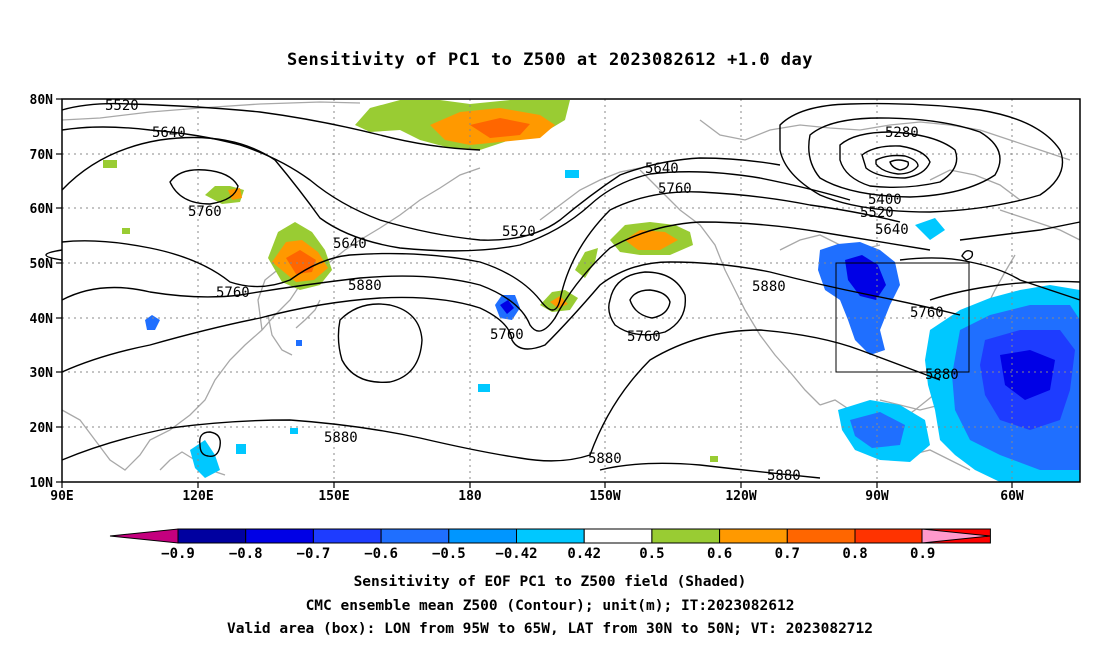 Image resolution: width=1100 pixels, height=650 pixels. Describe the element at coordinates (42, 209) in the screenshot. I see `lat-label: 60N` at that location.